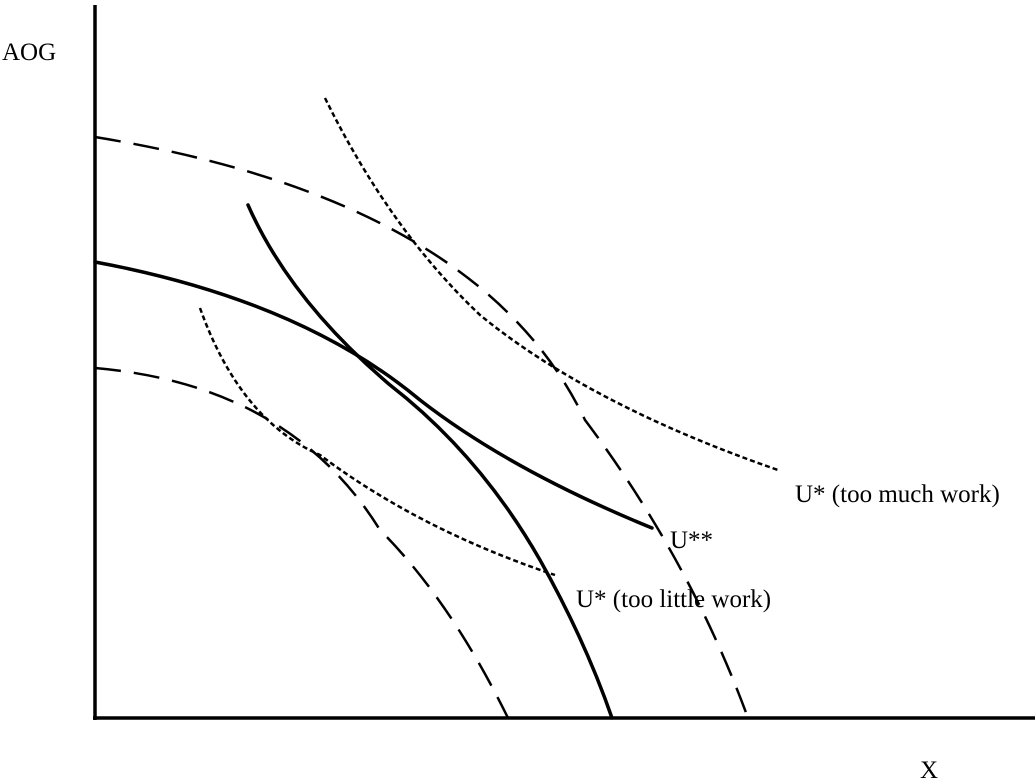 Image resolution: width=1035 pixels, height=782 pixels. What do you see at coordinates (897, 494) in the screenshot?
I see `label-u-too-much: U* (too much work)` at bounding box center [897, 494].